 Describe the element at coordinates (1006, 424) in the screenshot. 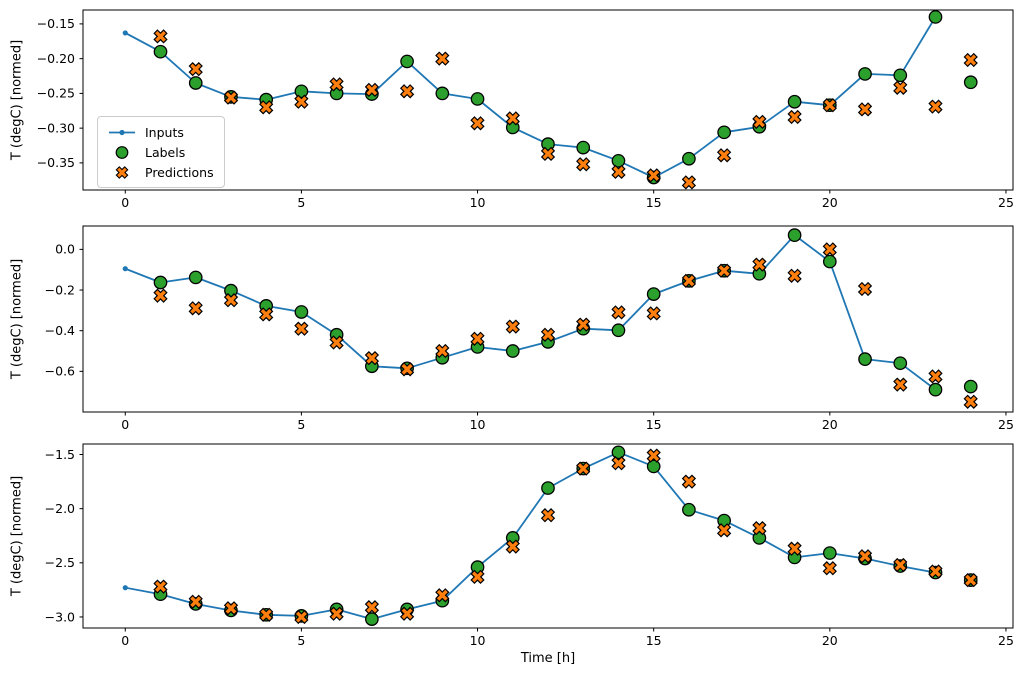

I see `x-tick-label: 25` at that location.